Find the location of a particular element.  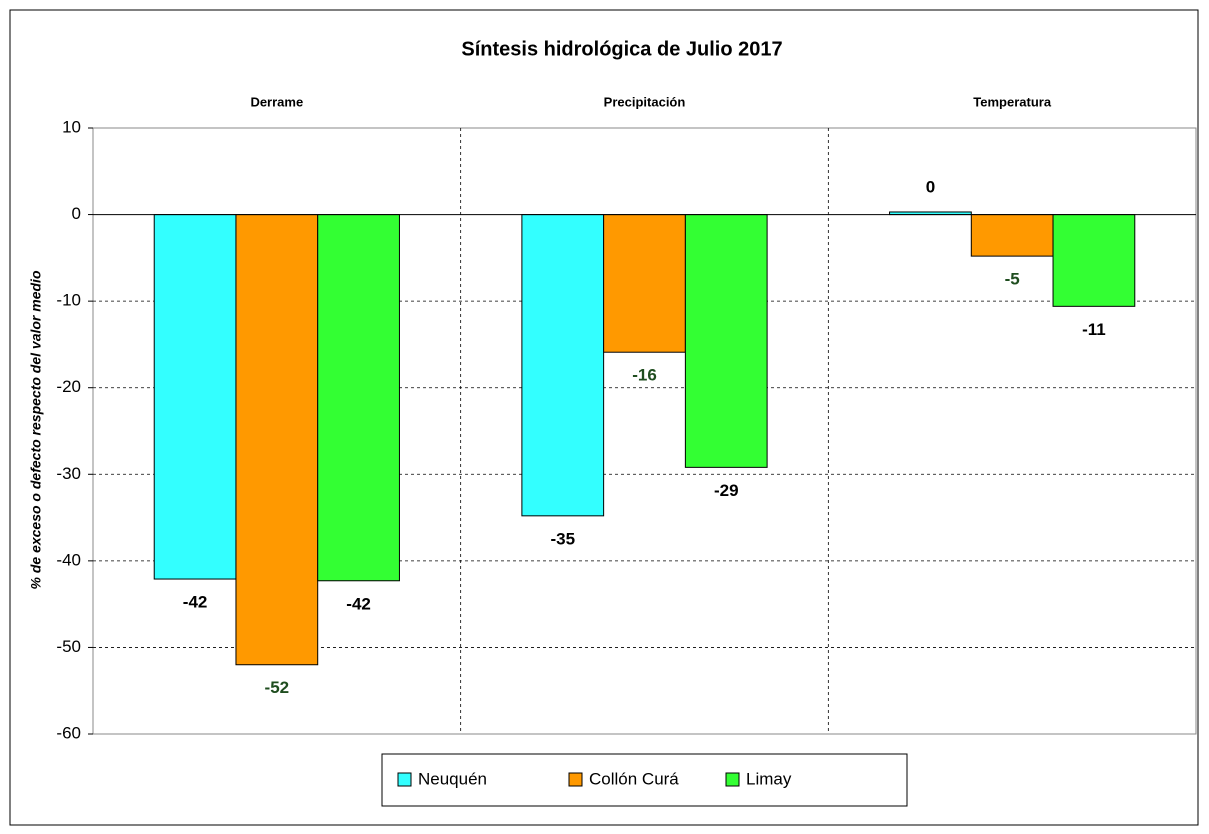

data-label: -35 is located at coordinates (562, 538).